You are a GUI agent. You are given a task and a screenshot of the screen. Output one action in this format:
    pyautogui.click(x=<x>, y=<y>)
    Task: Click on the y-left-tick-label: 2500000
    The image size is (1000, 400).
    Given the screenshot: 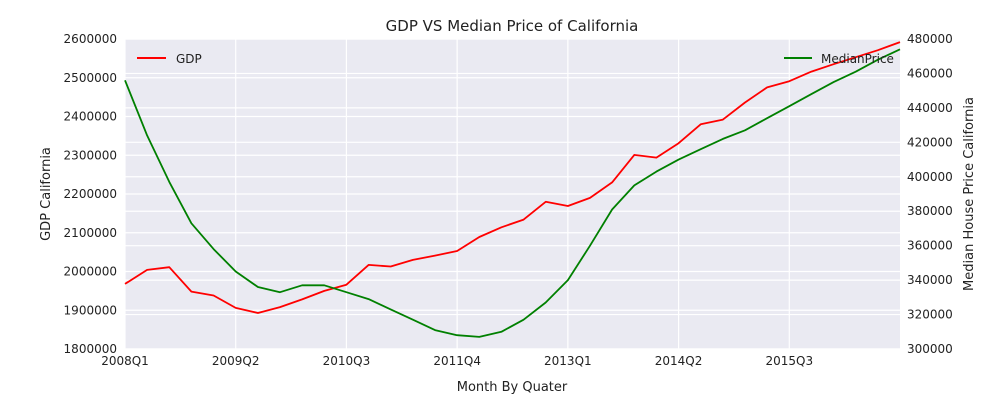 What is the action you would take?
    pyautogui.click(x=90, y=78)
    